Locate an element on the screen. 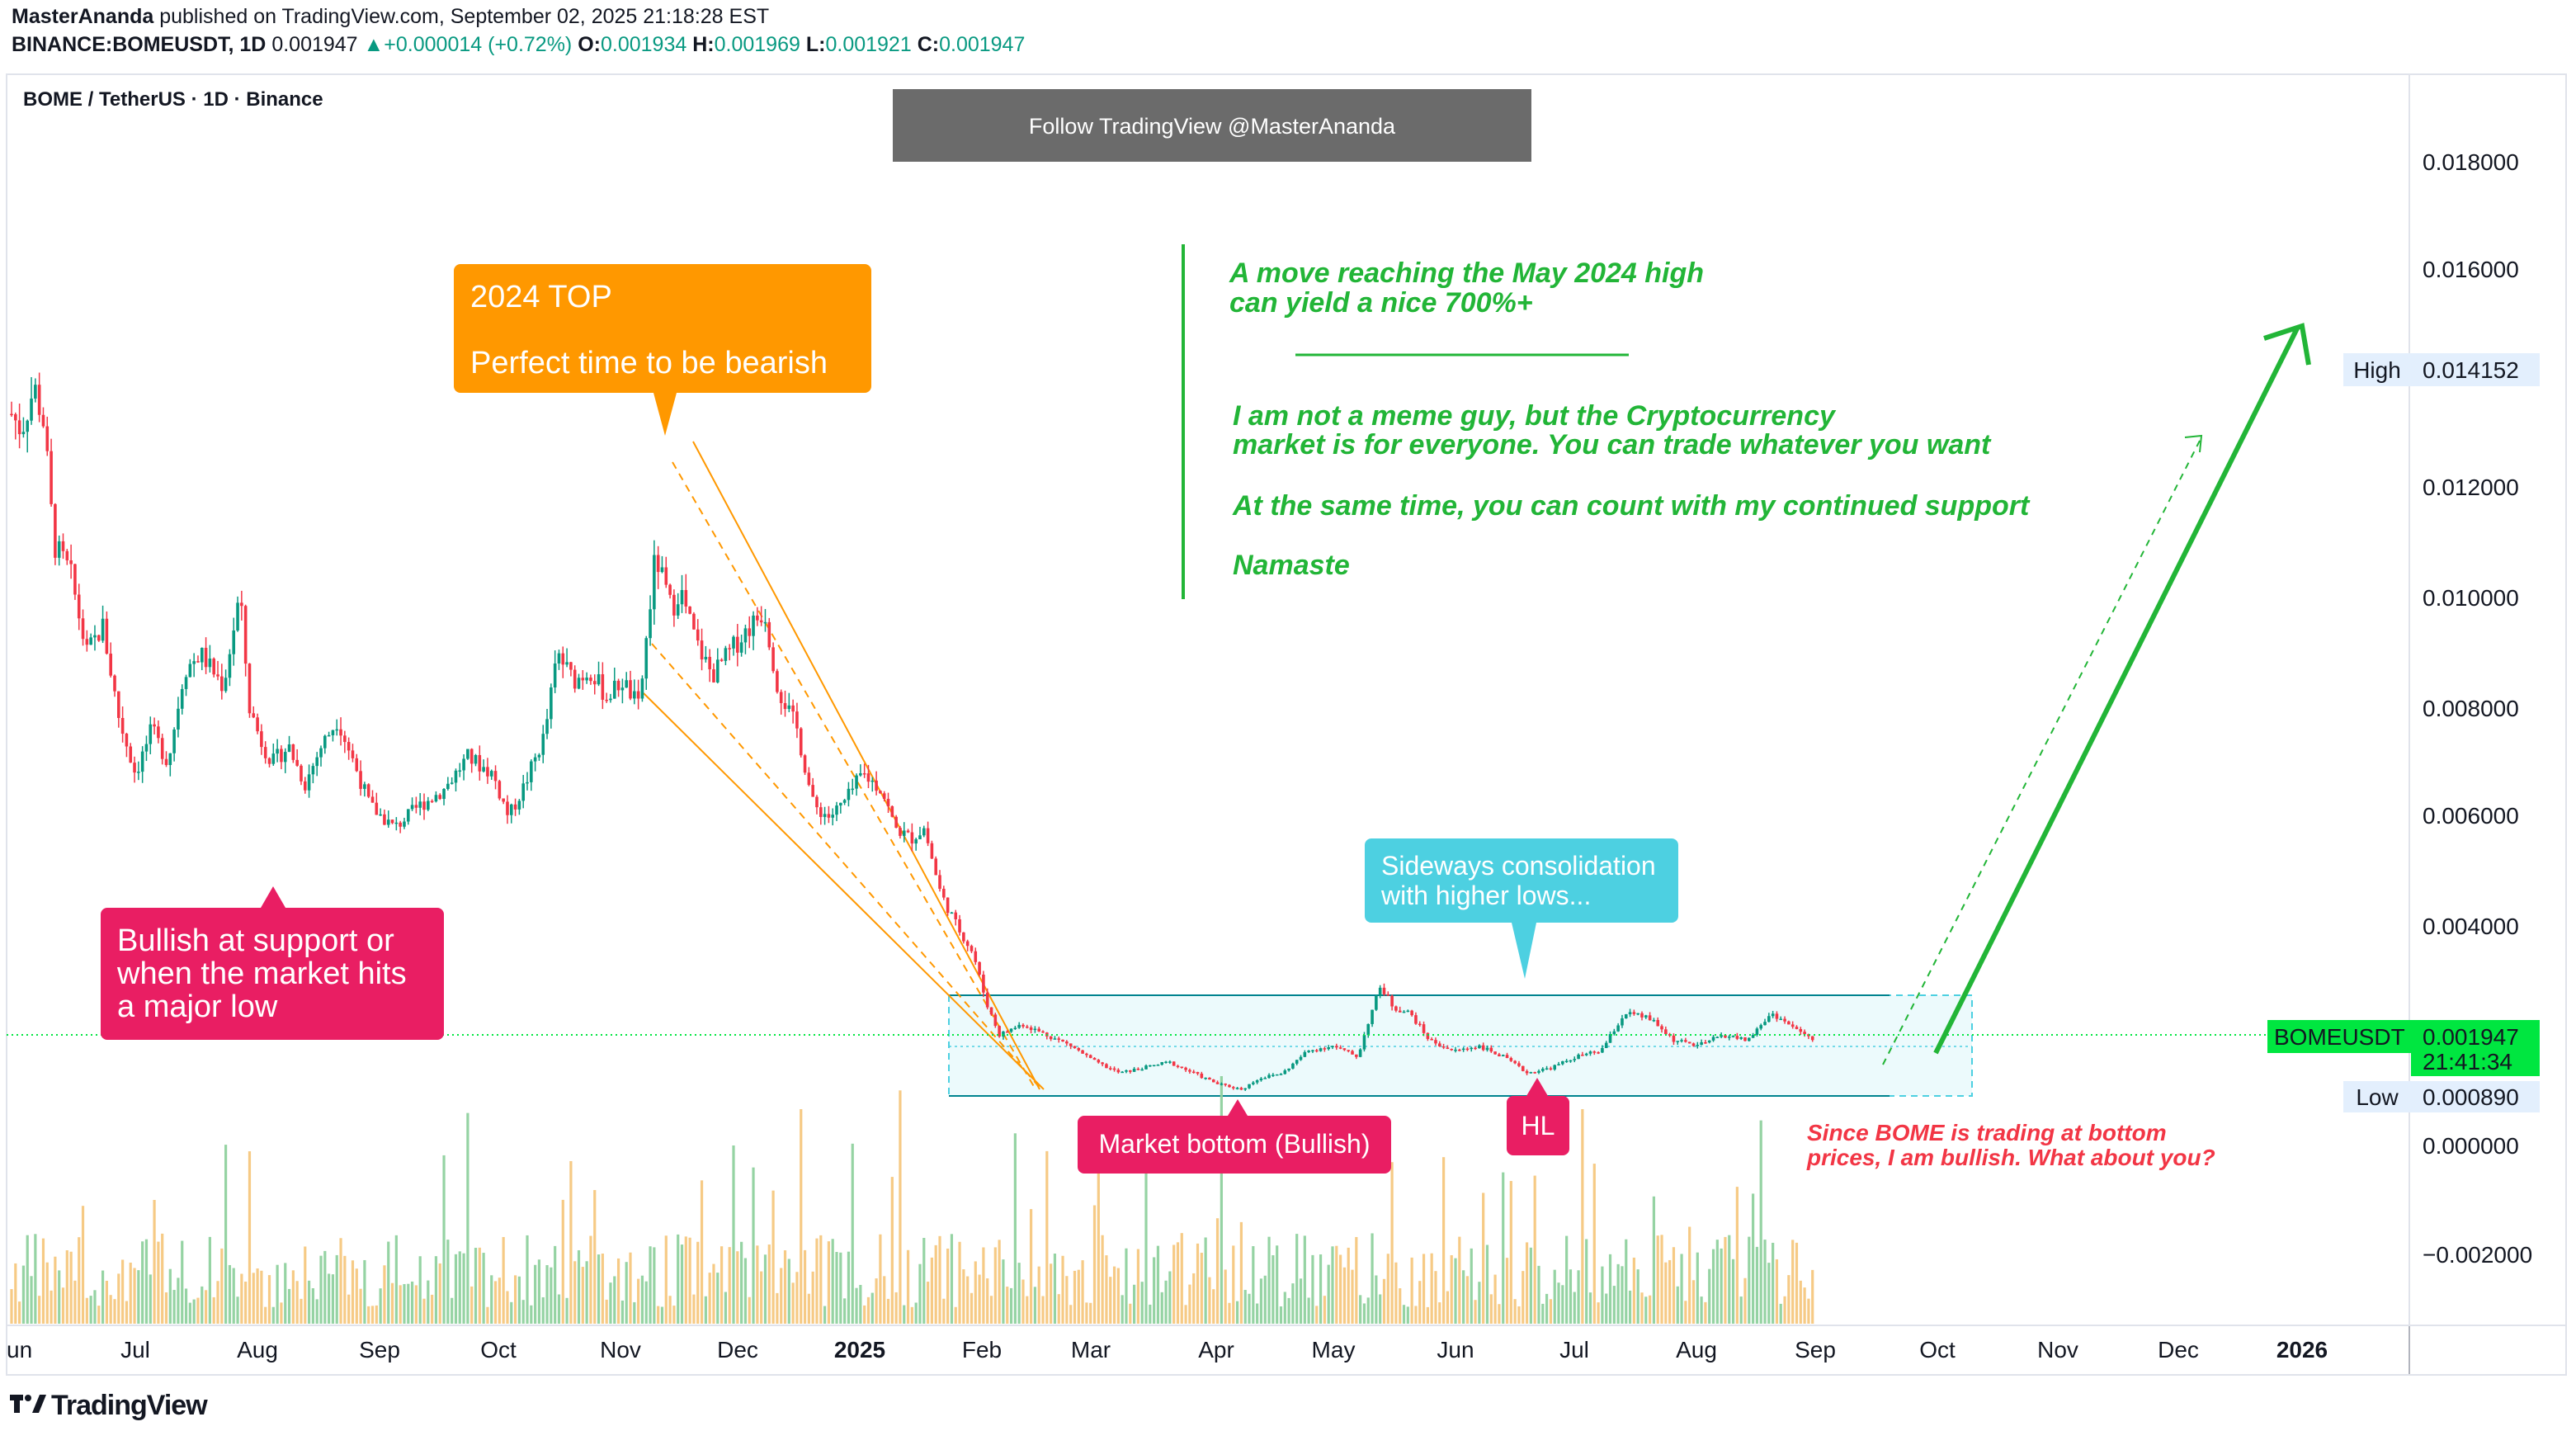 This screenshot has width=2576, height=1431. hl-callout: HL is located at coordinates (1538, 1116).